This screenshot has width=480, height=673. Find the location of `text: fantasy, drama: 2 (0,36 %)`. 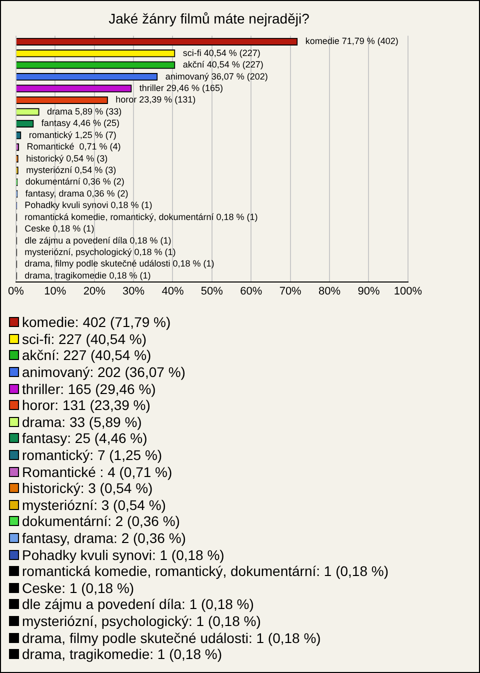

text: fantasy, drama: 2 (0,36 %) is located at coordinates (104, 538).